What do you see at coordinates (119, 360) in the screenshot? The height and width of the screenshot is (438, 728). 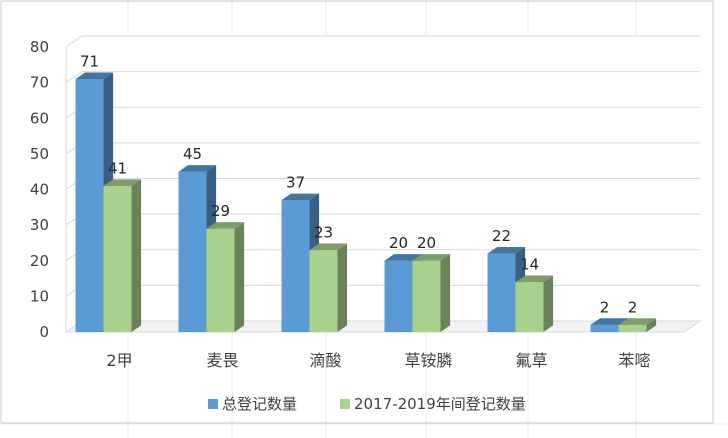 I see `x-category-label: 2甲` at bounding box center [119, 360].